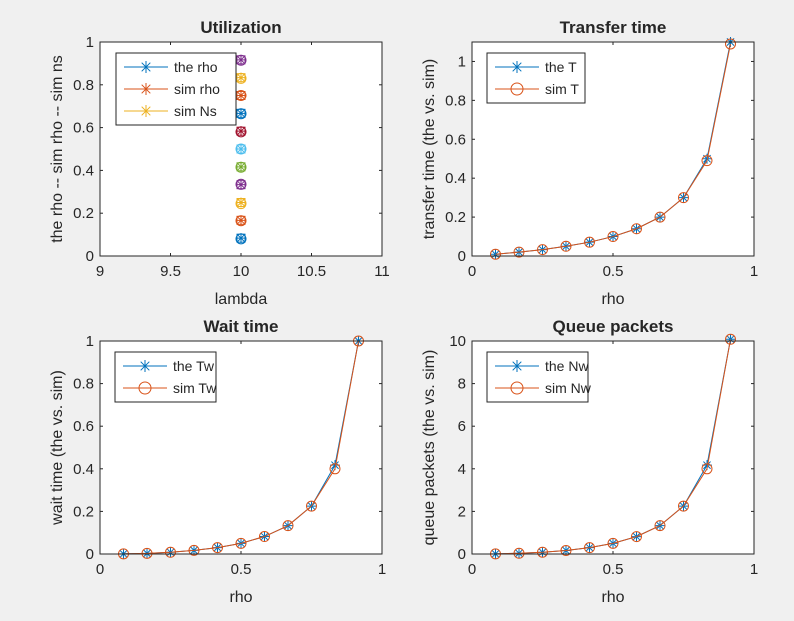 Image resolution: width=794 pixels, height=621 pixels. I want to click on chart-title: Queue packets, so click(613, 326).